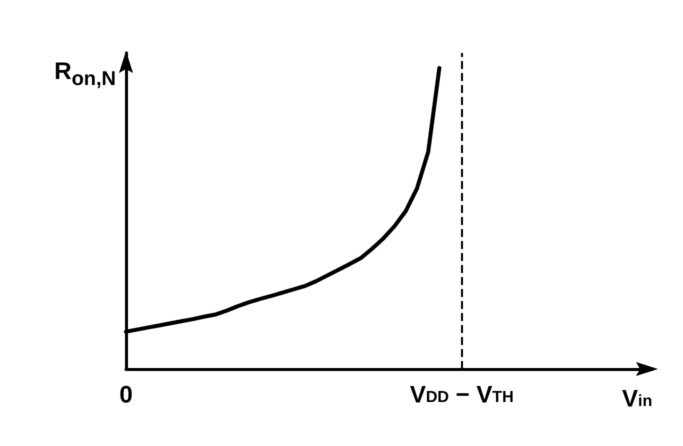 The width and height of the screenshot is (683, 446). Describe the element at coordinates (462, 395) in the screenshot. I see `x-tick-label: VDD − VTH` at that location.